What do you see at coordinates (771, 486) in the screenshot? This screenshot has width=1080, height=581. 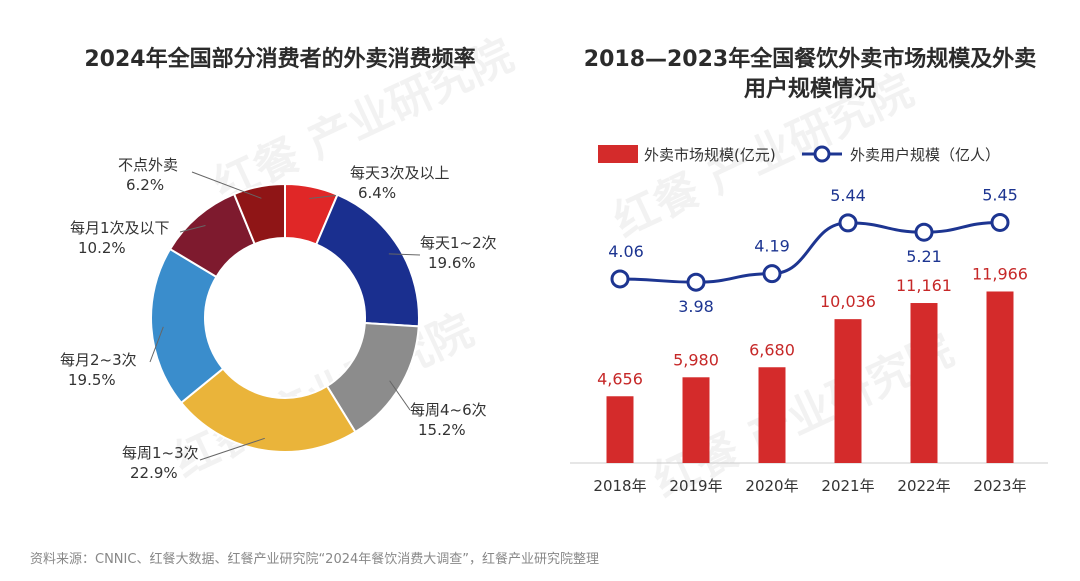 I see `x-tick-label: 2020年` at bounding box center [771, 486].